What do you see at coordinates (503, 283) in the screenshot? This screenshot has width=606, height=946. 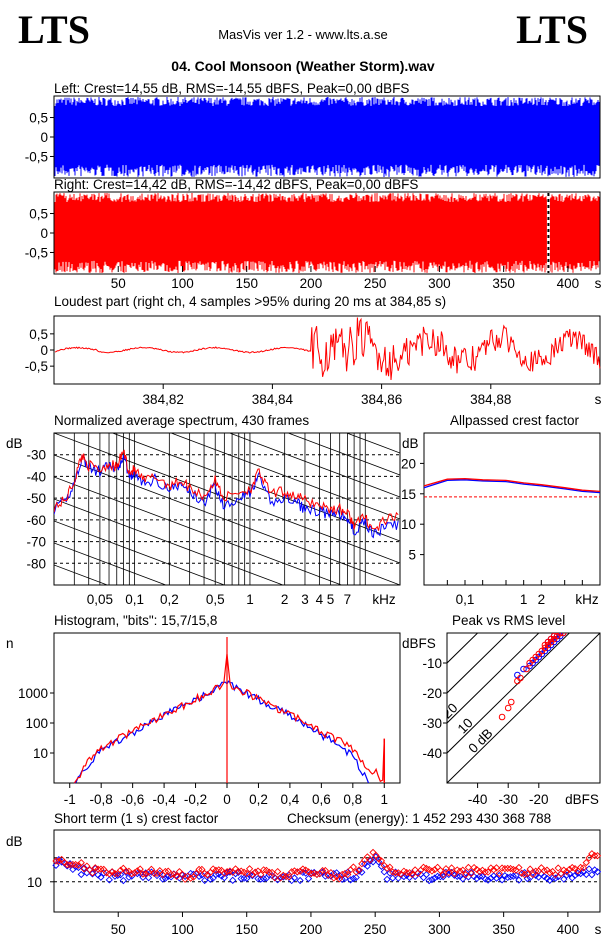 I see `right-channel-xtick-label: 350` at bounding box center [503, 283].